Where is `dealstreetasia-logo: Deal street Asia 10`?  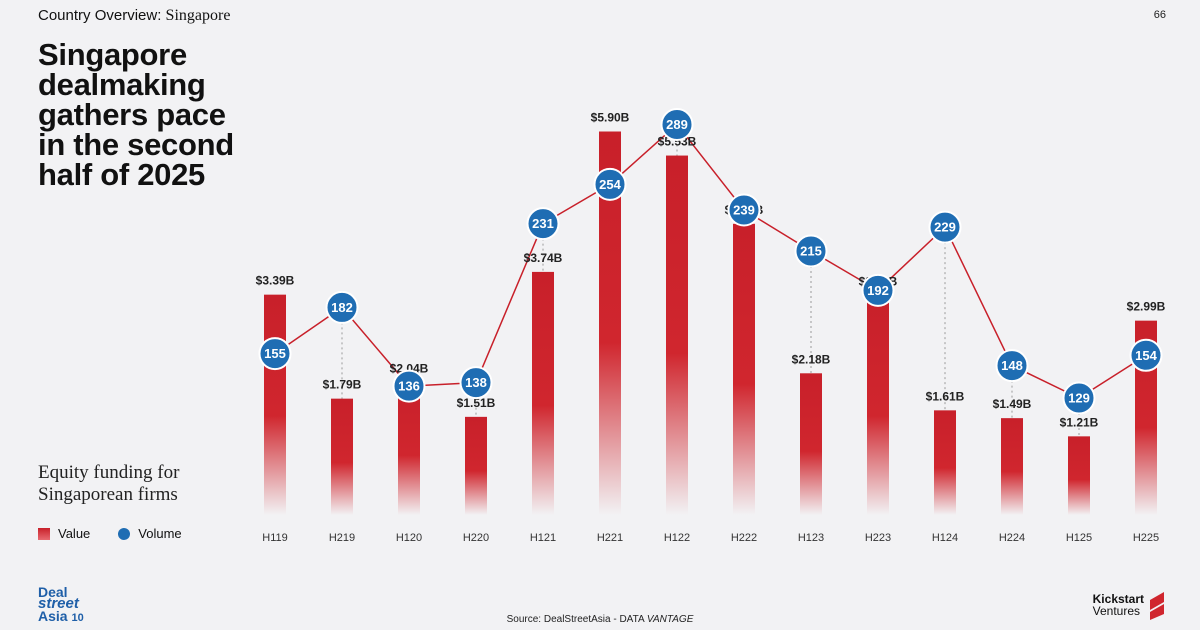 dealstreetasia-logo: Deal street Asia 10 is located at coordinates (61, 604).